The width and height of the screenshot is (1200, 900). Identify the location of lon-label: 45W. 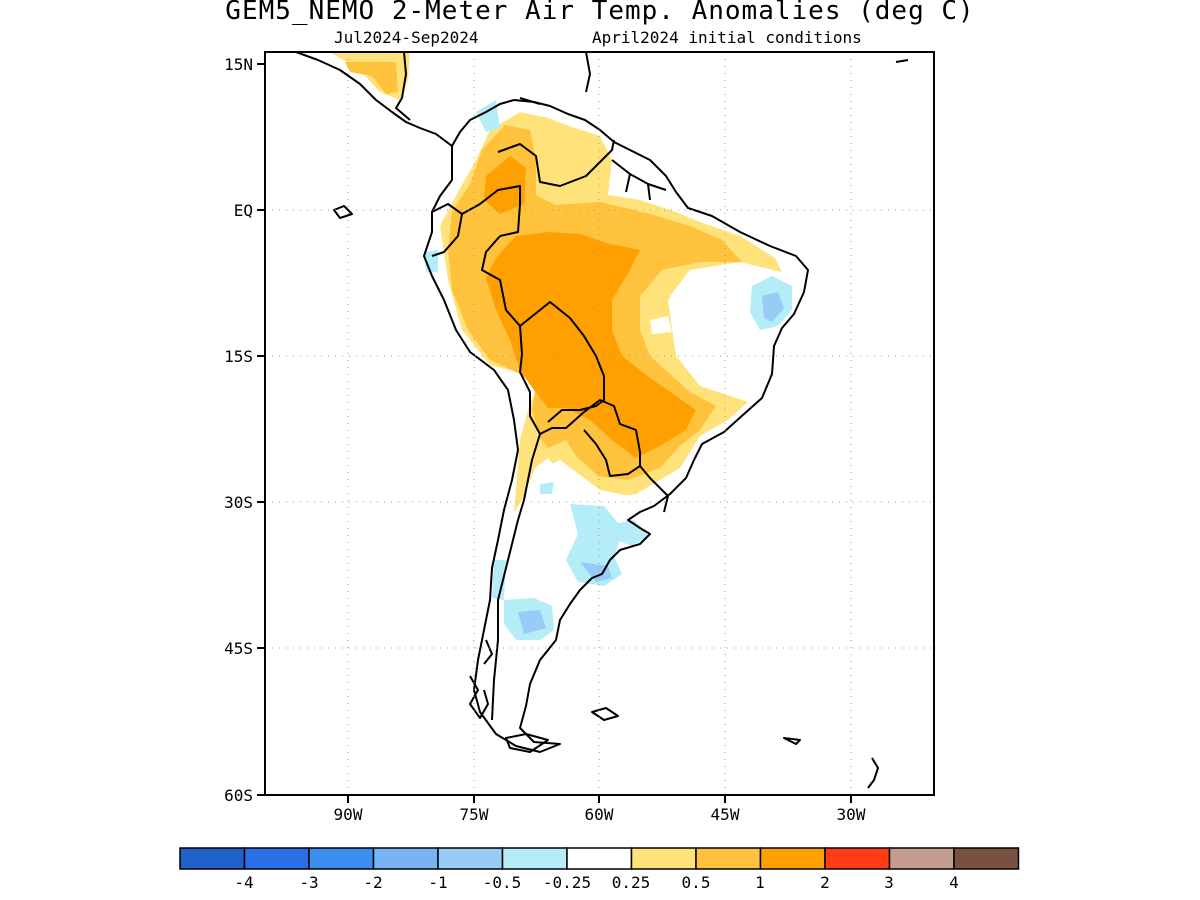
(725, 814).